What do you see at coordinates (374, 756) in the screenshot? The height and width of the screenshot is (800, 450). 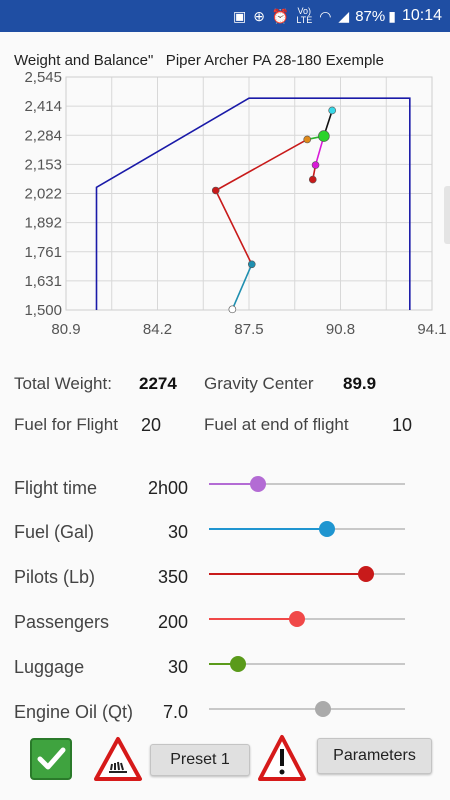 I see `parameters-button: Parameters` at bounding box center [374, 756].